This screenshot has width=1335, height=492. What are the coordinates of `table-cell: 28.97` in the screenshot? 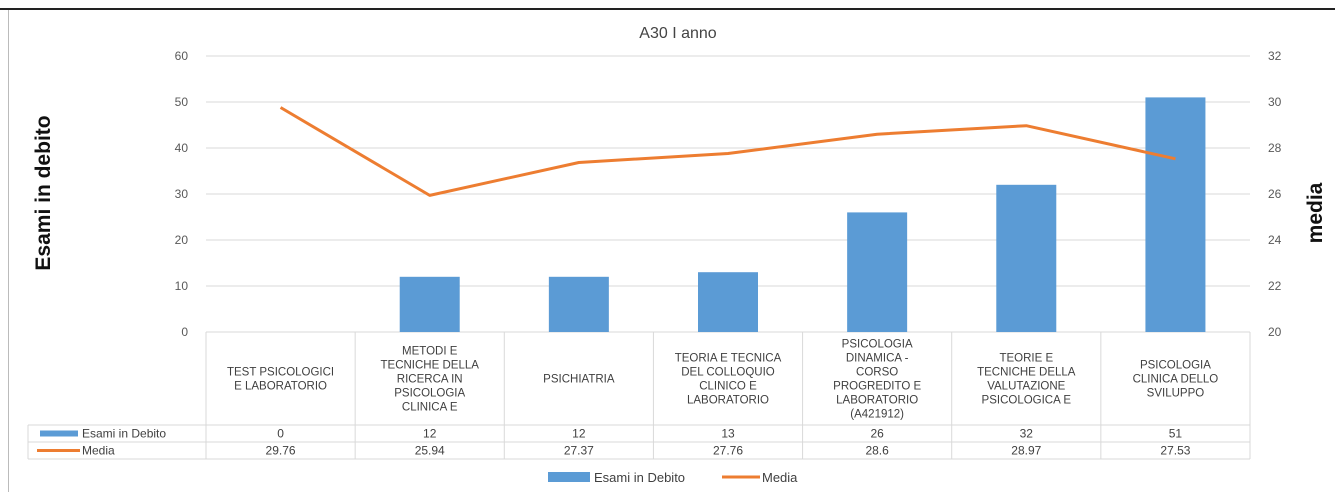 It's located at (1026, 451).